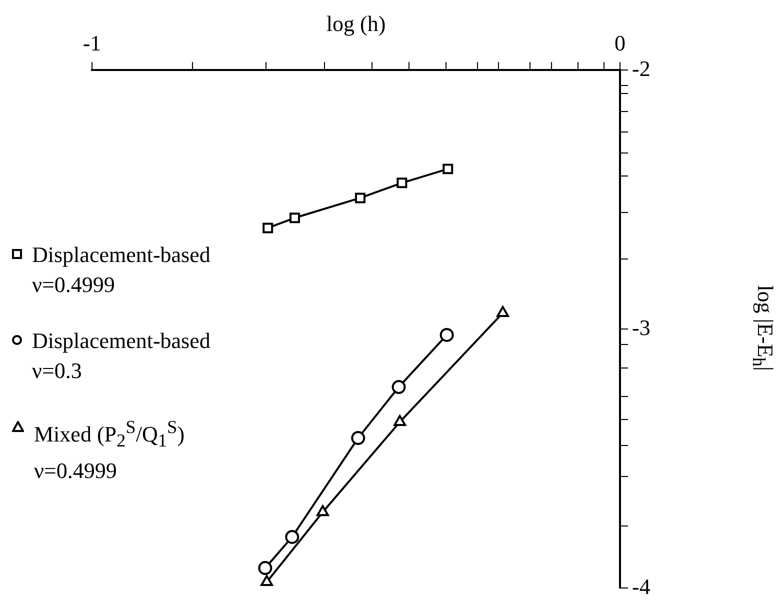  What do you see at coordinates (121, 270) in the screenshot?
I see `legend-label: Displacement-based ν=0.4999` at bounding box center [121, 270].